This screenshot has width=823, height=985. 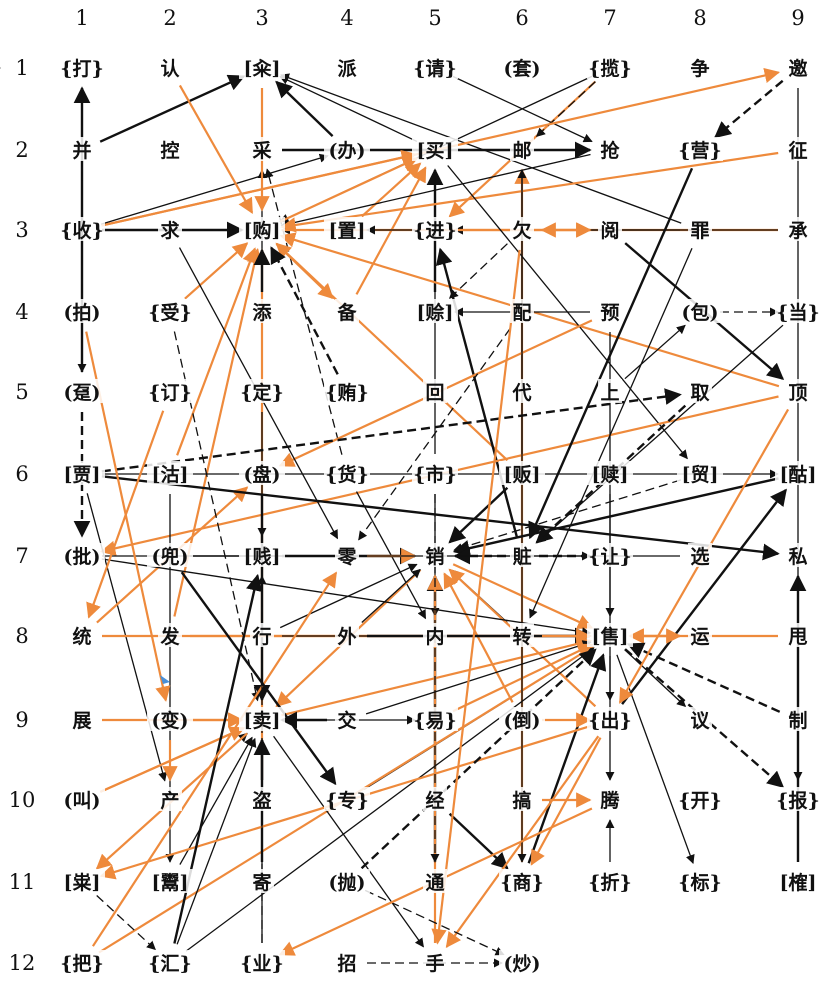 I want to click on row-label: 8, so click(x=21, y=636).